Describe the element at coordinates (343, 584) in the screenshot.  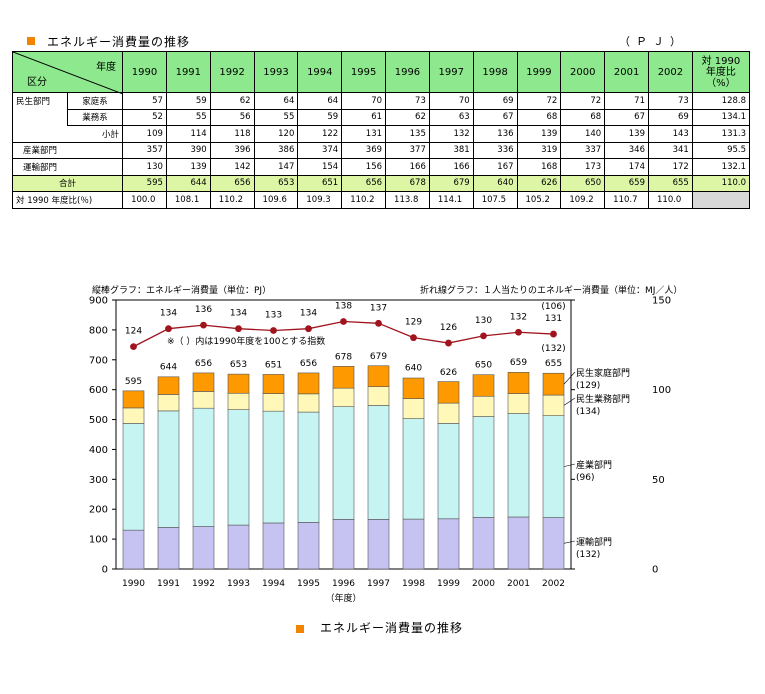
I see `x-tick-label: 1996` at that location.